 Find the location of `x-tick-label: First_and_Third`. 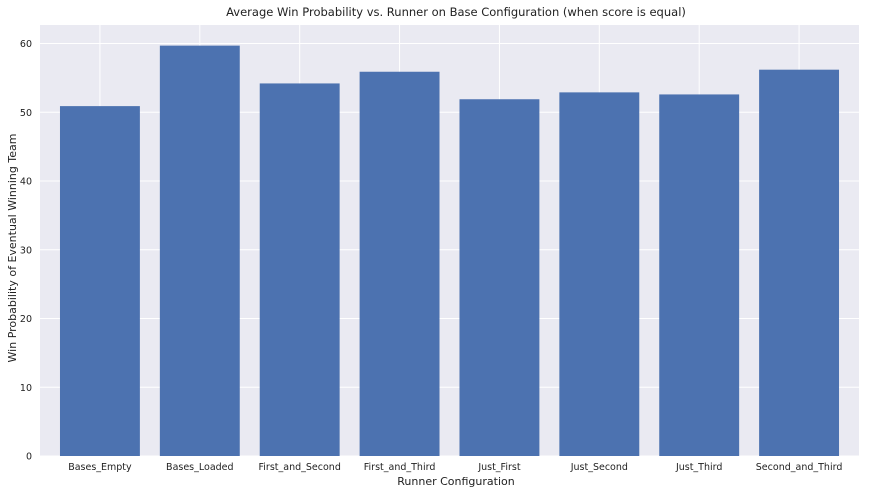

x-tick-label: First_and_Third is located at coordinates (400, 467).